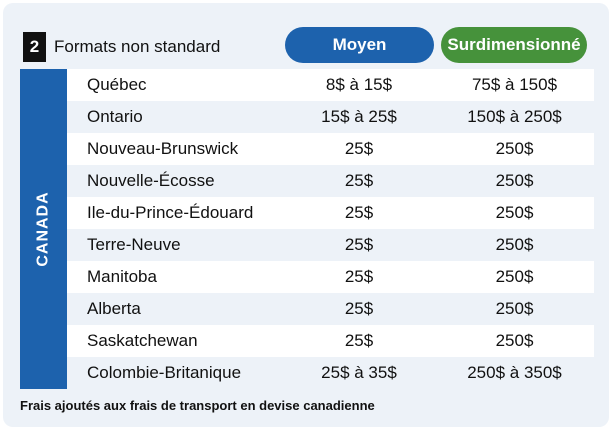 The image size is (613, 430). Describe the element at coordinates (330, 341) in the screenshot. I see `table-row: Saskatchewan 25$ 250$` at that location.